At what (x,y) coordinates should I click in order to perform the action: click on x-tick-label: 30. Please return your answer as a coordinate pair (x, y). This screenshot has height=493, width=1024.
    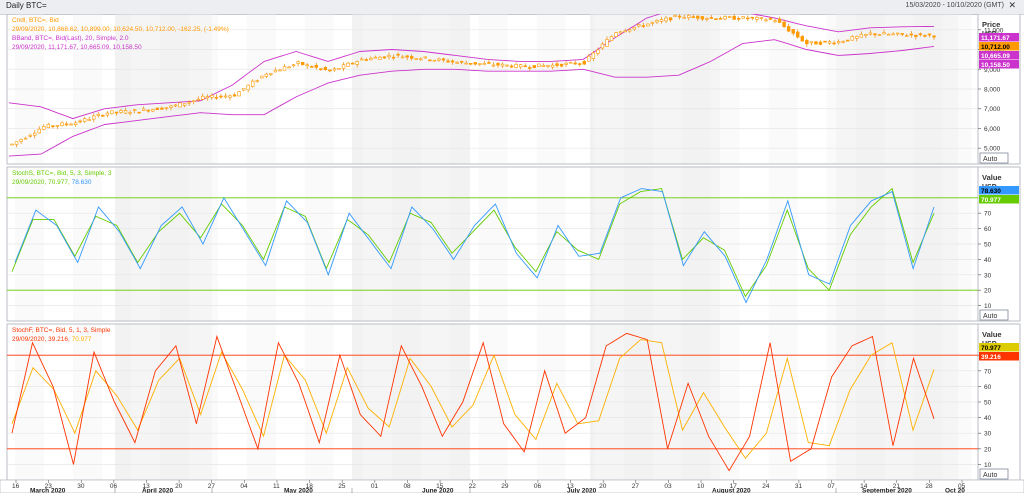
    Looking at the image, I should click on (81, 486).